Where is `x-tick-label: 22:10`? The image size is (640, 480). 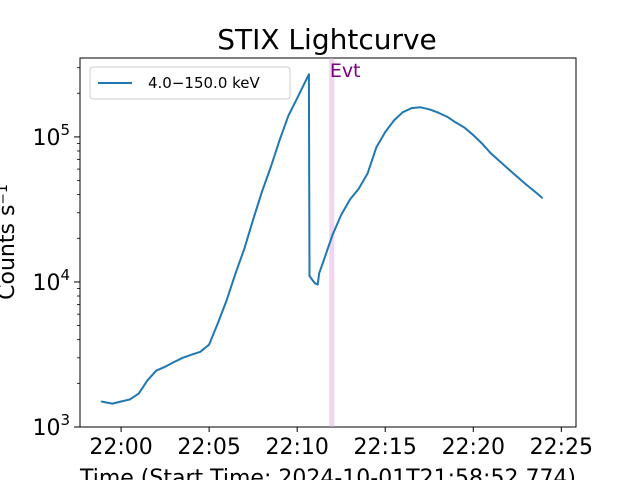
x-tick-label: 22:10 is located at coordinates (296, 447).